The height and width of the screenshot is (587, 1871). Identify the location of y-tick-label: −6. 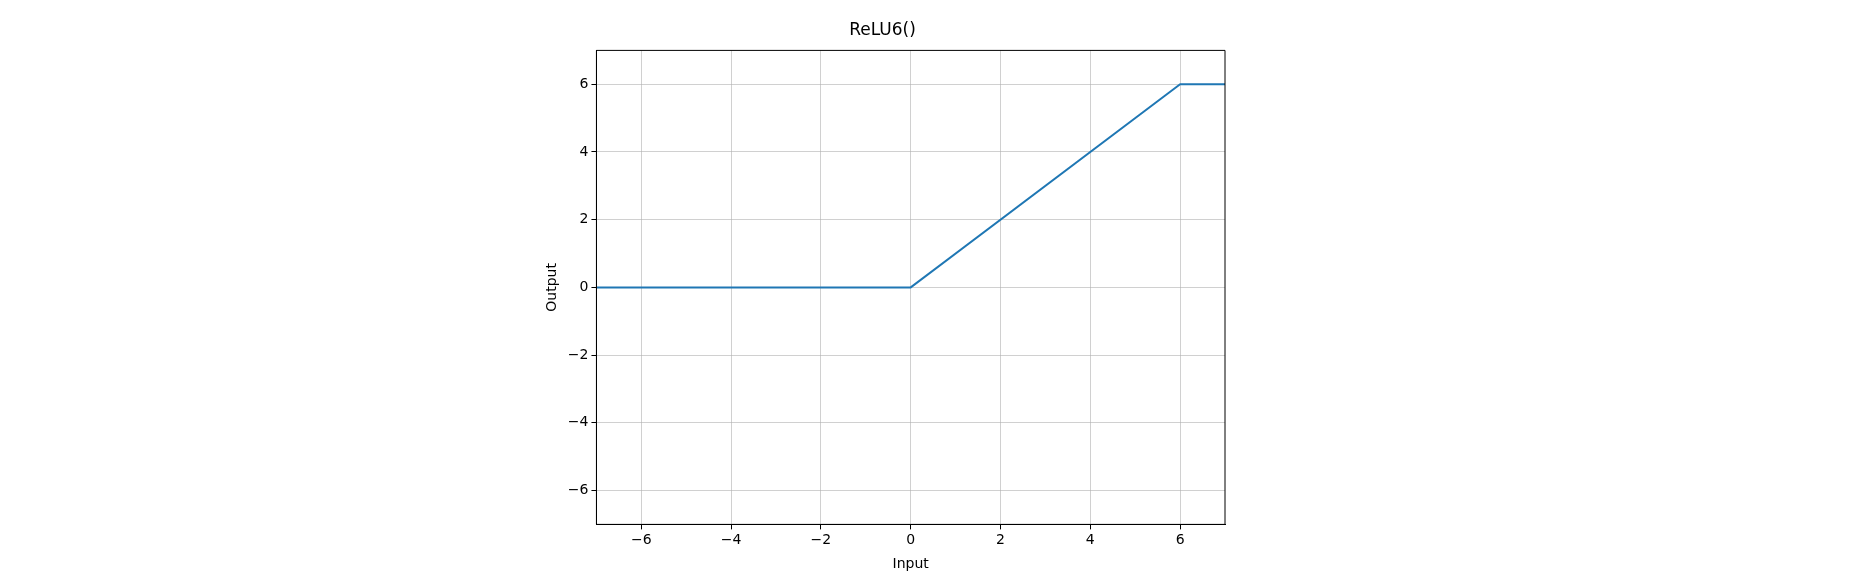
(578, 489).